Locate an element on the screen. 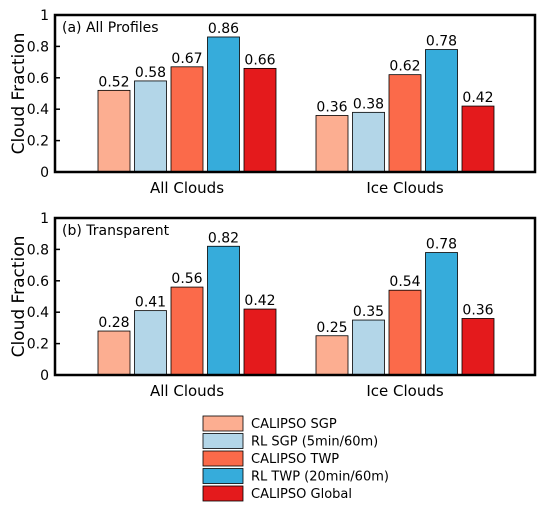 The image size is (550, 507). bar-value-label: 0.25 is located at coordinates (331, 328).